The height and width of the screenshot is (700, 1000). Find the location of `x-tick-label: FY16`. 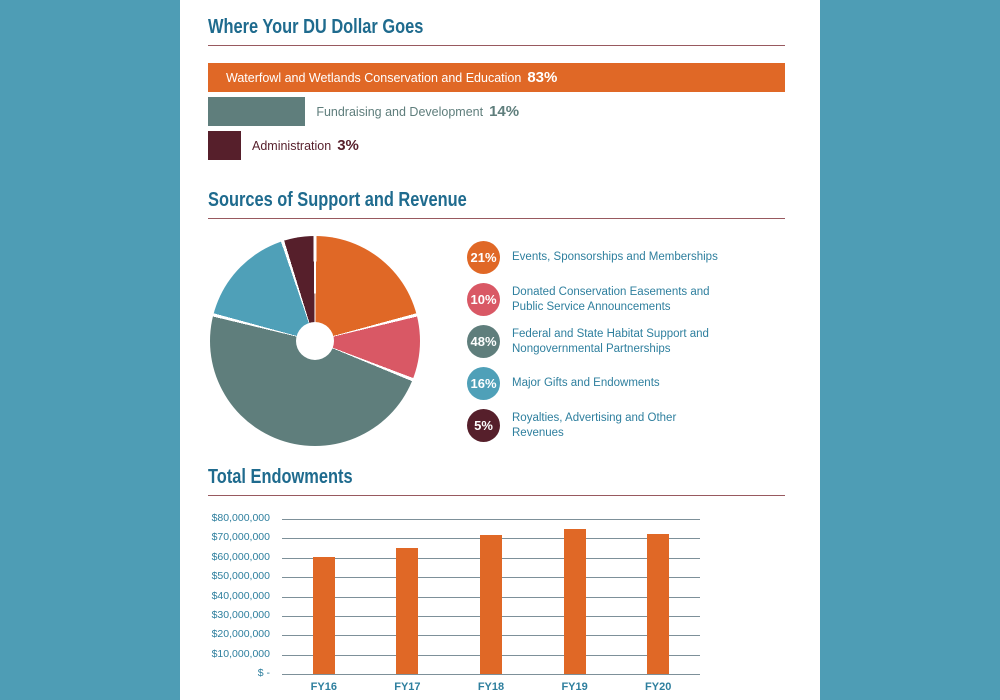

x-tick-label: FY16 is located at coordinates (323, 687).